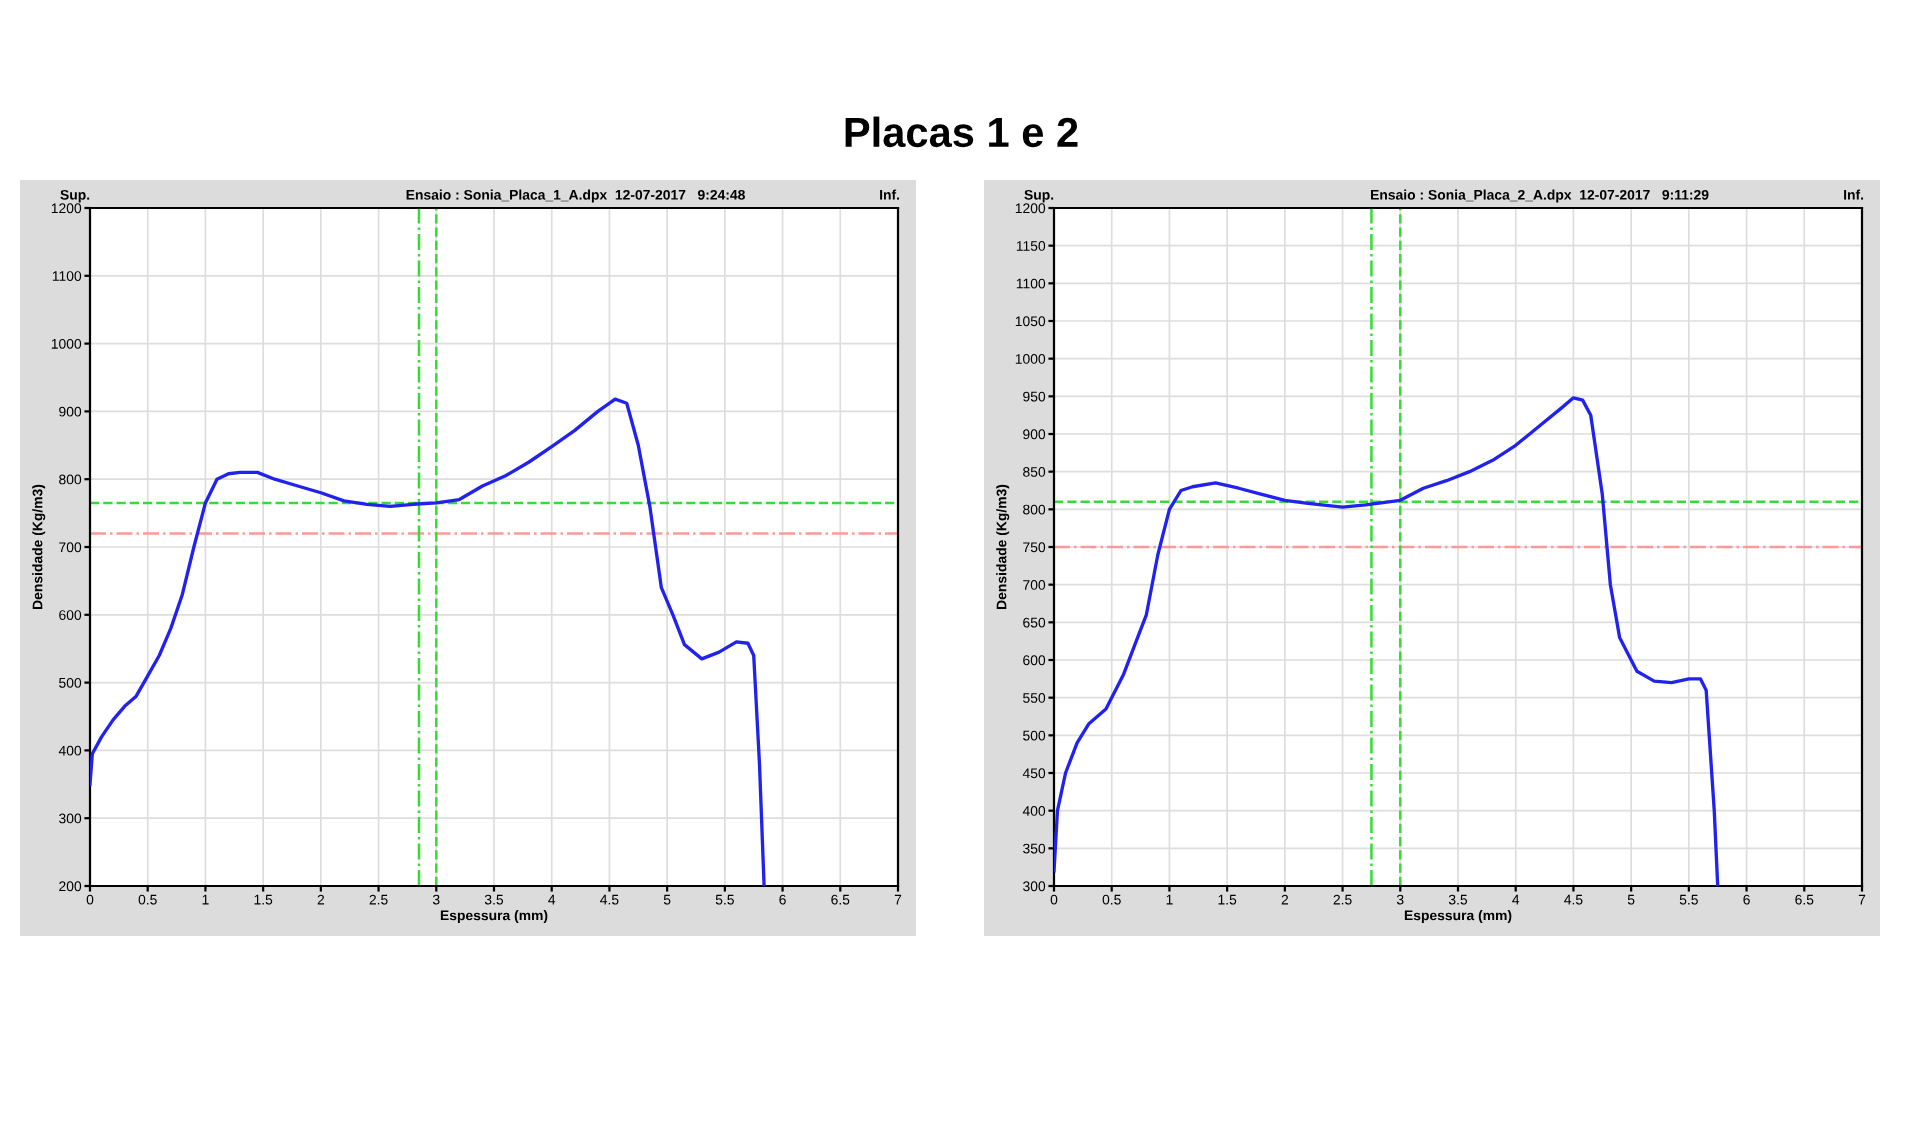  I want to click on chart-title: Placas 1 e 2, so click(961, 132).